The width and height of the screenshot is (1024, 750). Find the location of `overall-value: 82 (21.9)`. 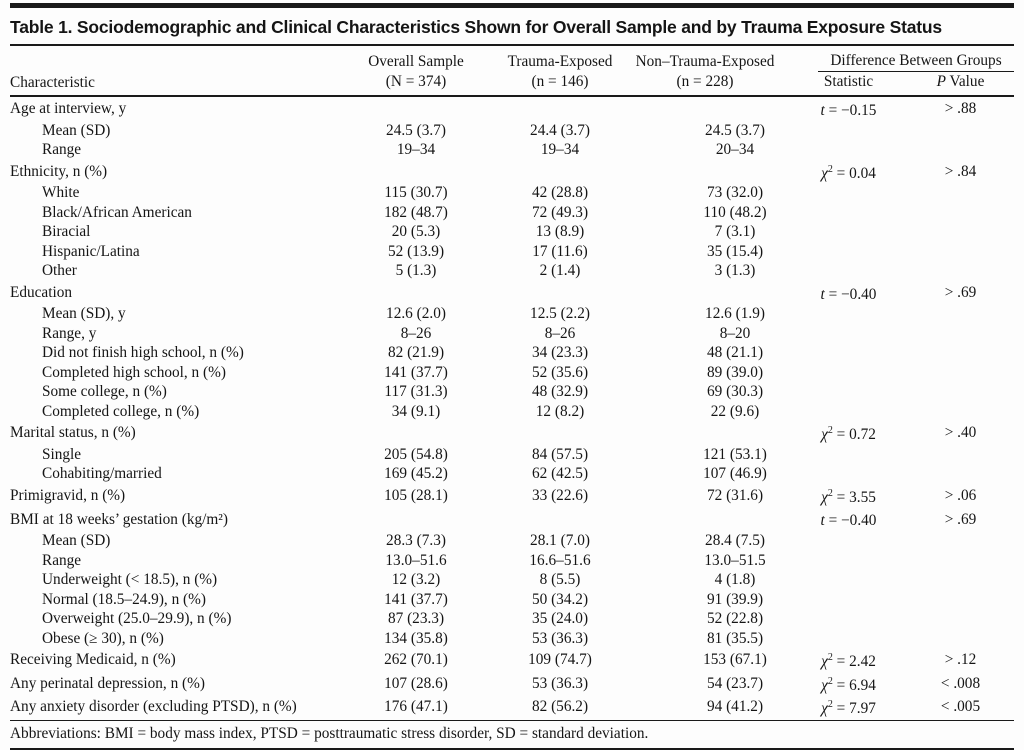

overall-value: 82 (21.9) is located at coordinates (416, 353).